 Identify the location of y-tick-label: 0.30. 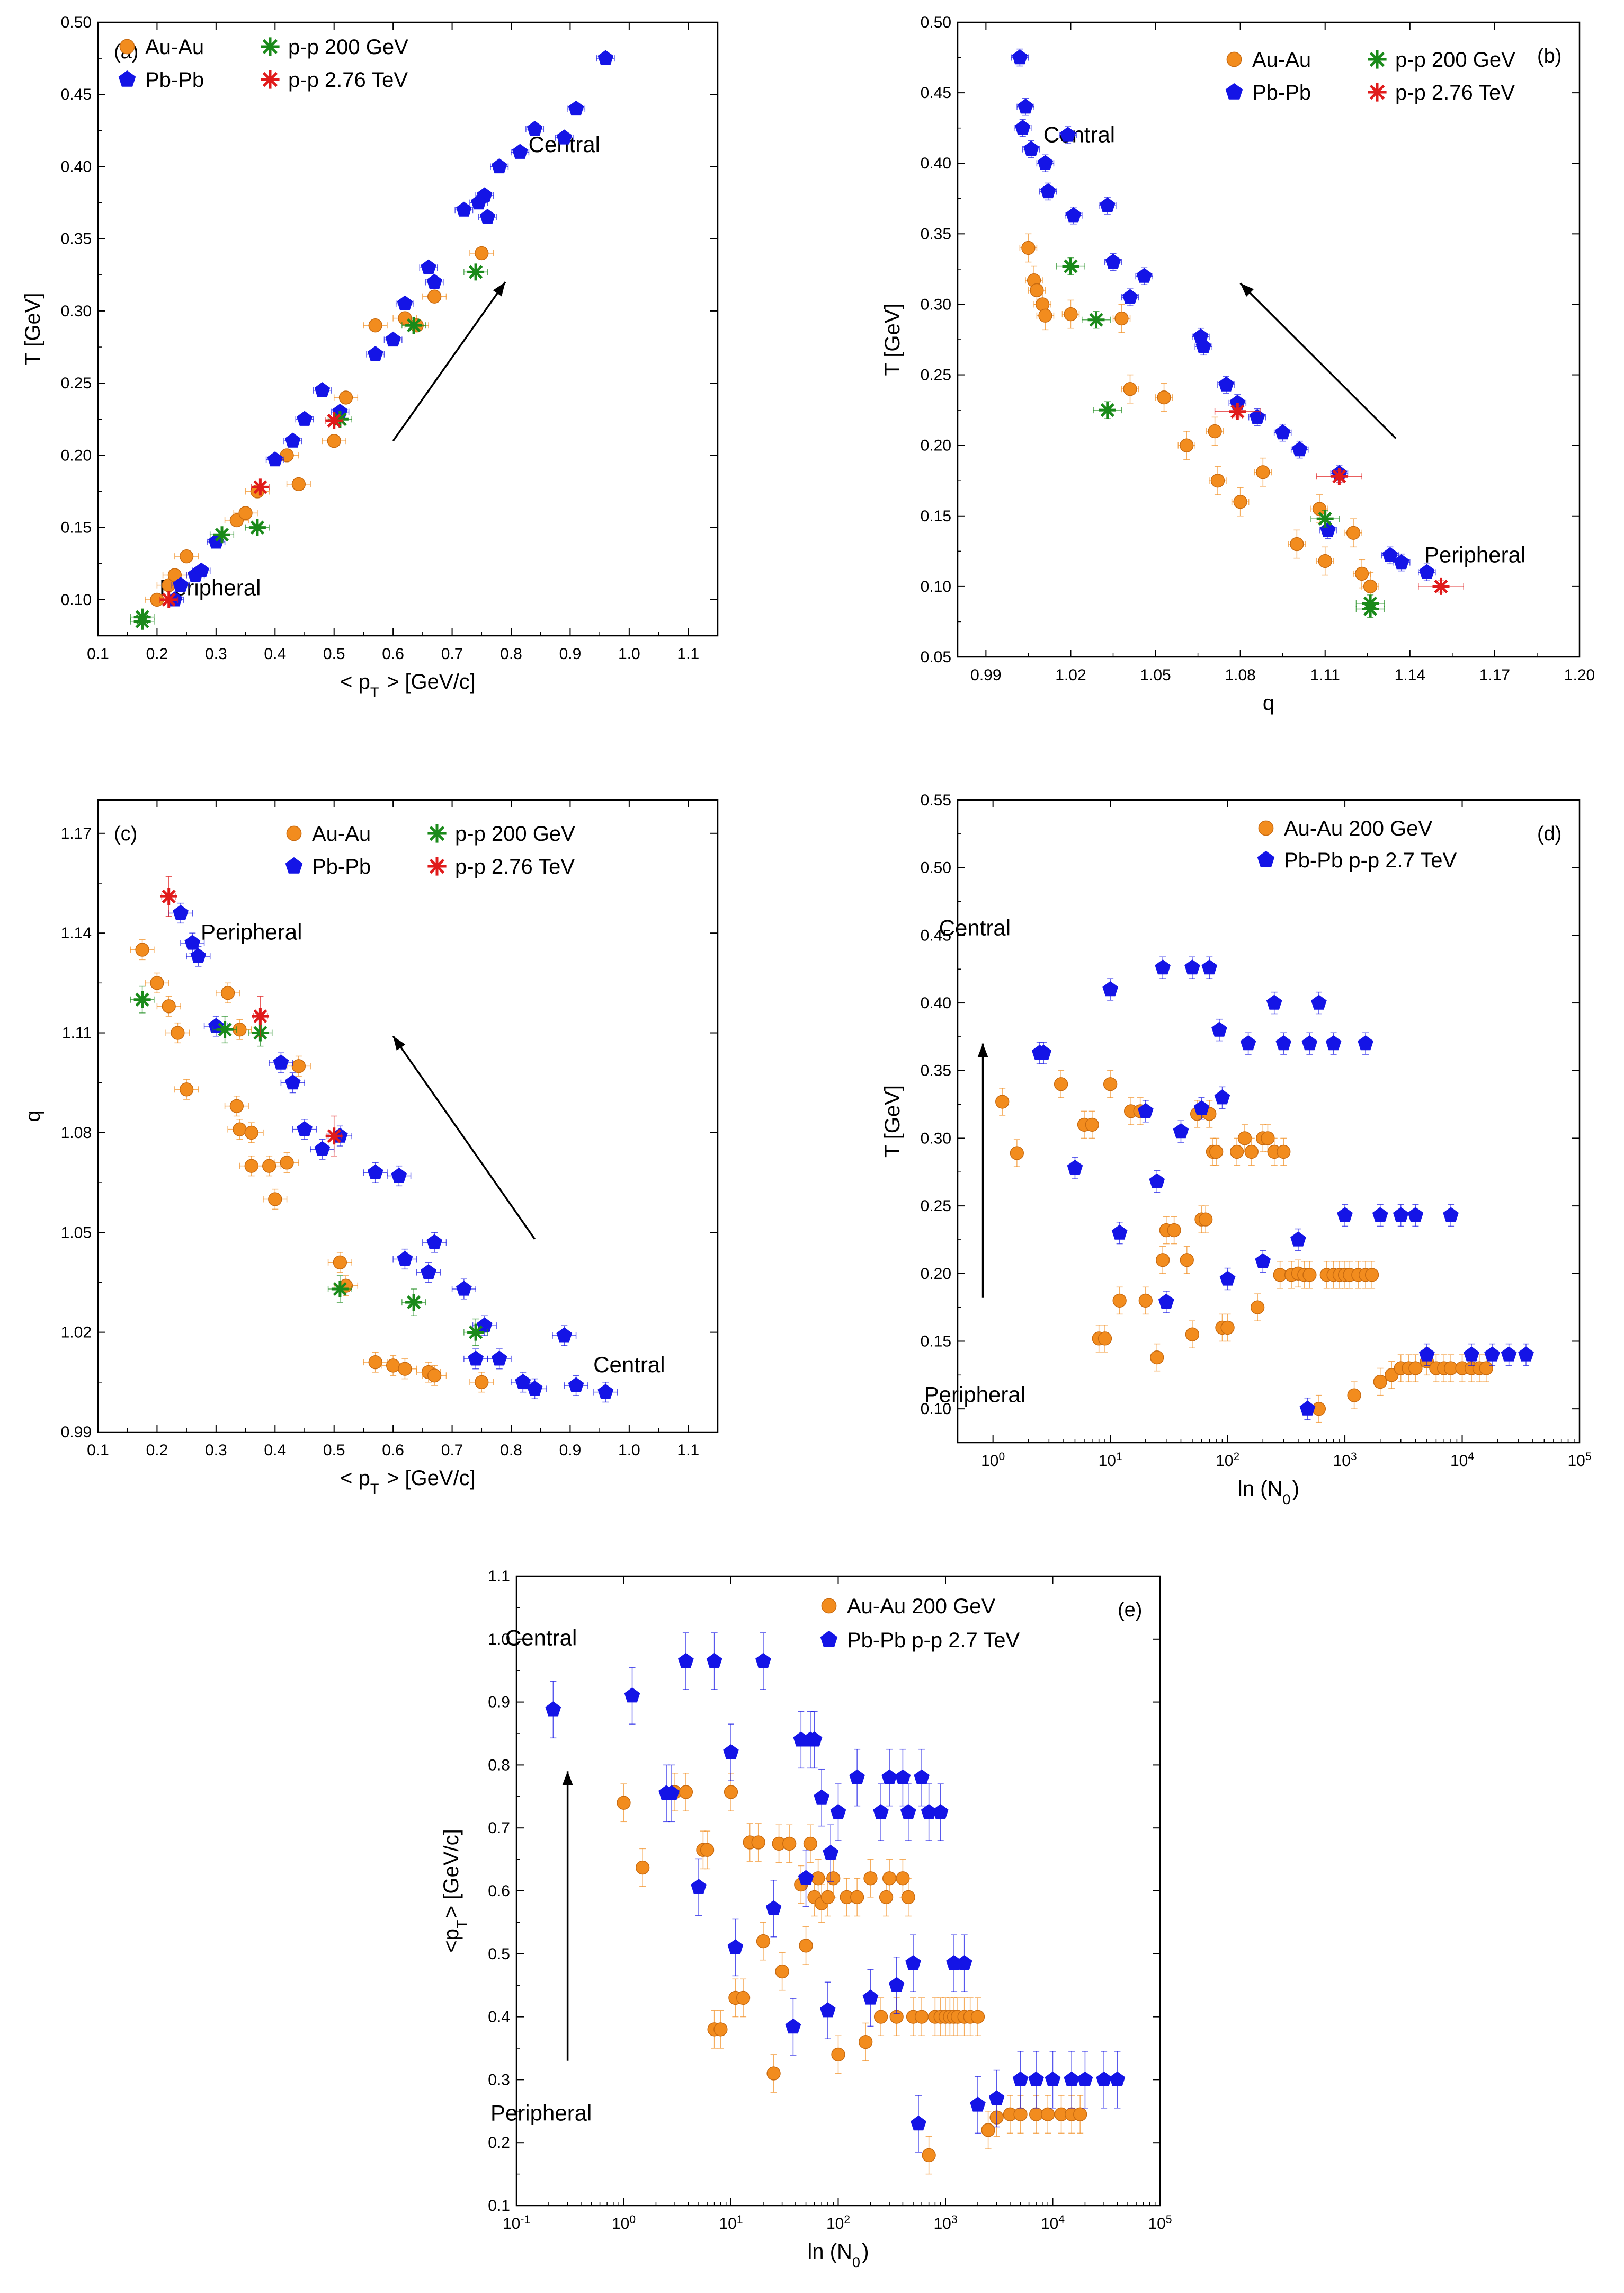
(936, 1138).